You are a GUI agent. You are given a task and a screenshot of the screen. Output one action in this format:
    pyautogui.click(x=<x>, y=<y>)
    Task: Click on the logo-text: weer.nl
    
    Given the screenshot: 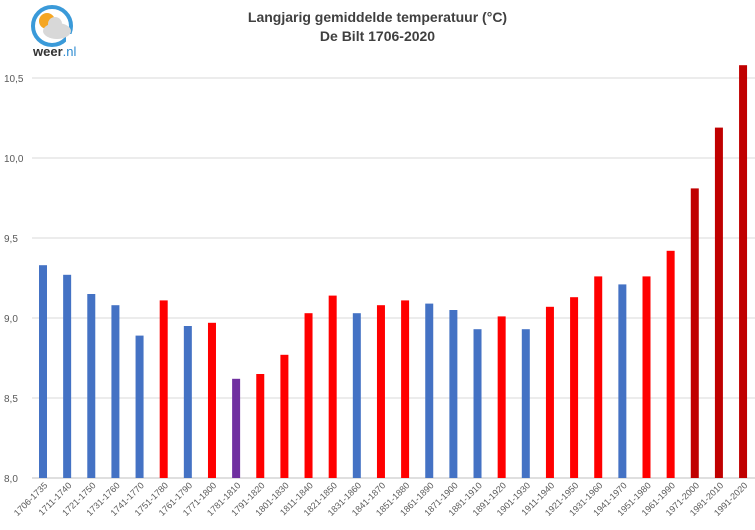 What is the action you would take?
    pyautogui.click(x=55, y=51)
    